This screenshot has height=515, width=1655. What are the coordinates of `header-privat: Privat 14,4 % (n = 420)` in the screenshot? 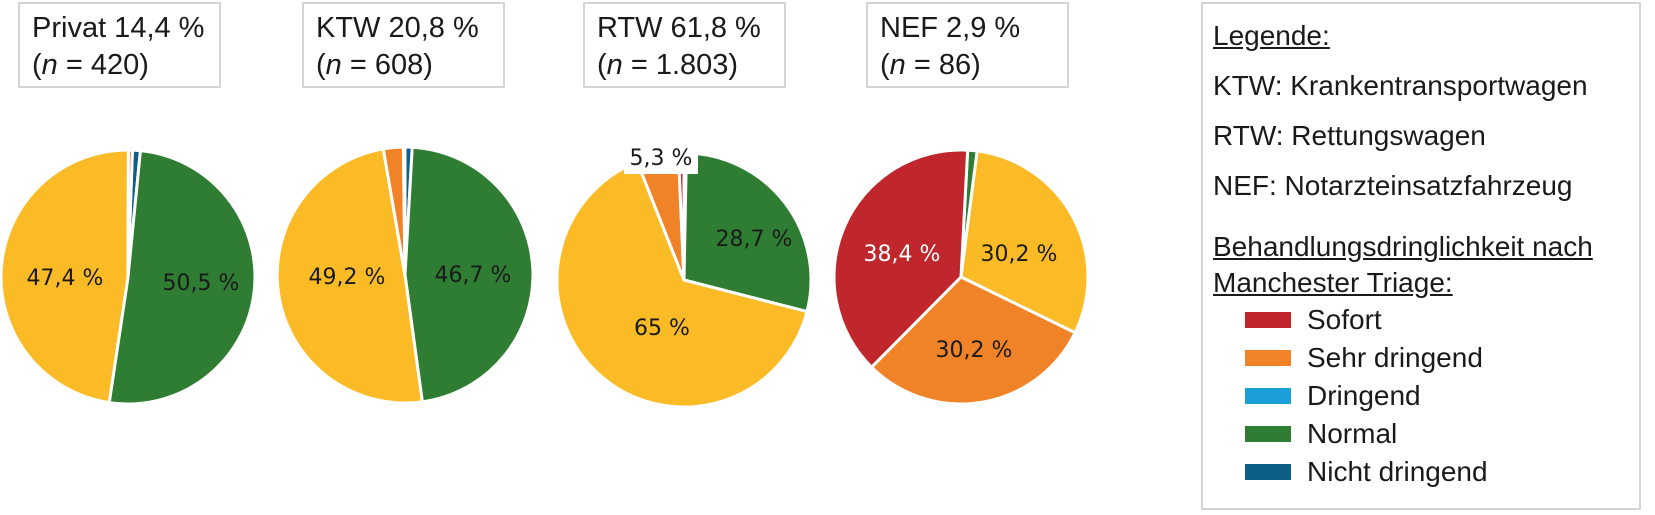 It's located at (119, 45).